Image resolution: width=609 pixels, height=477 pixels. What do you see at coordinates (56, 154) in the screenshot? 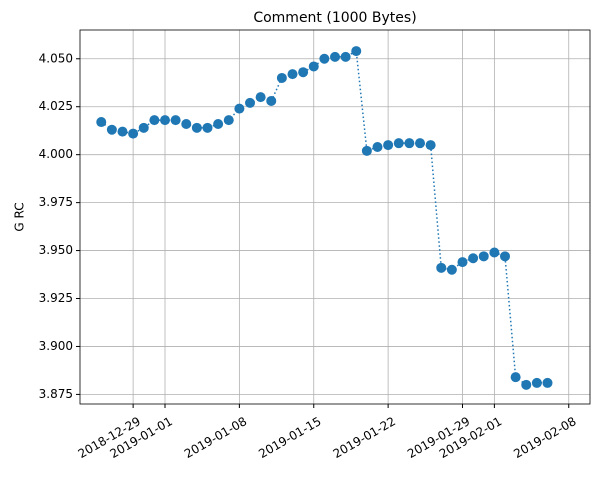
I see `y-tick-label: 4.000` at bounding box center [56, 154].